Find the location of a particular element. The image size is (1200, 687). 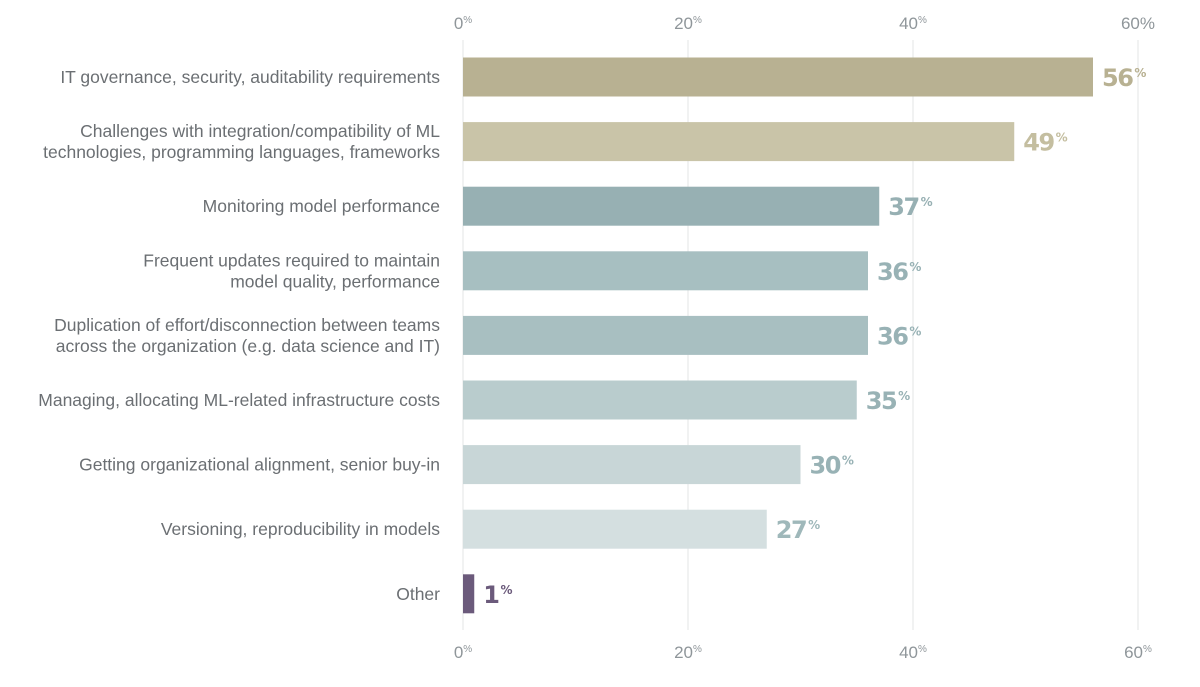

value-label: 1% is located at coordinates (497, 595).